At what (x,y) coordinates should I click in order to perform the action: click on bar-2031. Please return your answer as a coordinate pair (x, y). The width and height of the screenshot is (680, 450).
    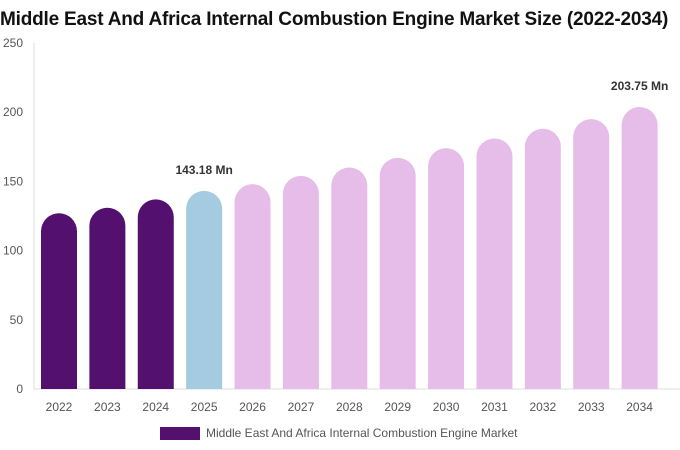
    Looking at the image, I should click on (494, 263).